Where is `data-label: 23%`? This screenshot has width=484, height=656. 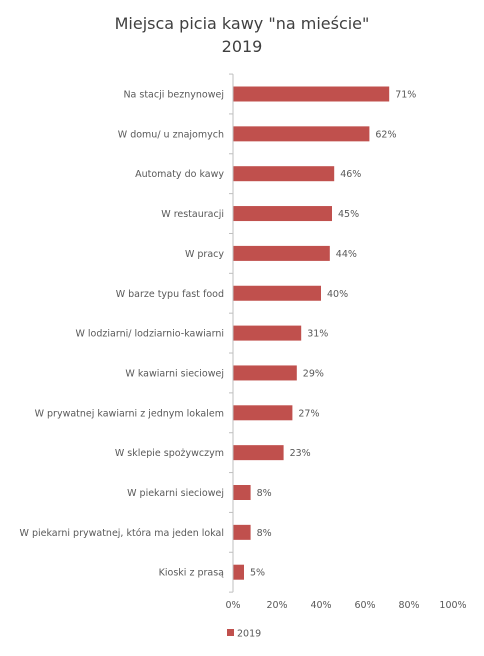 data-label: 23% is located at coordinates (300, 453).